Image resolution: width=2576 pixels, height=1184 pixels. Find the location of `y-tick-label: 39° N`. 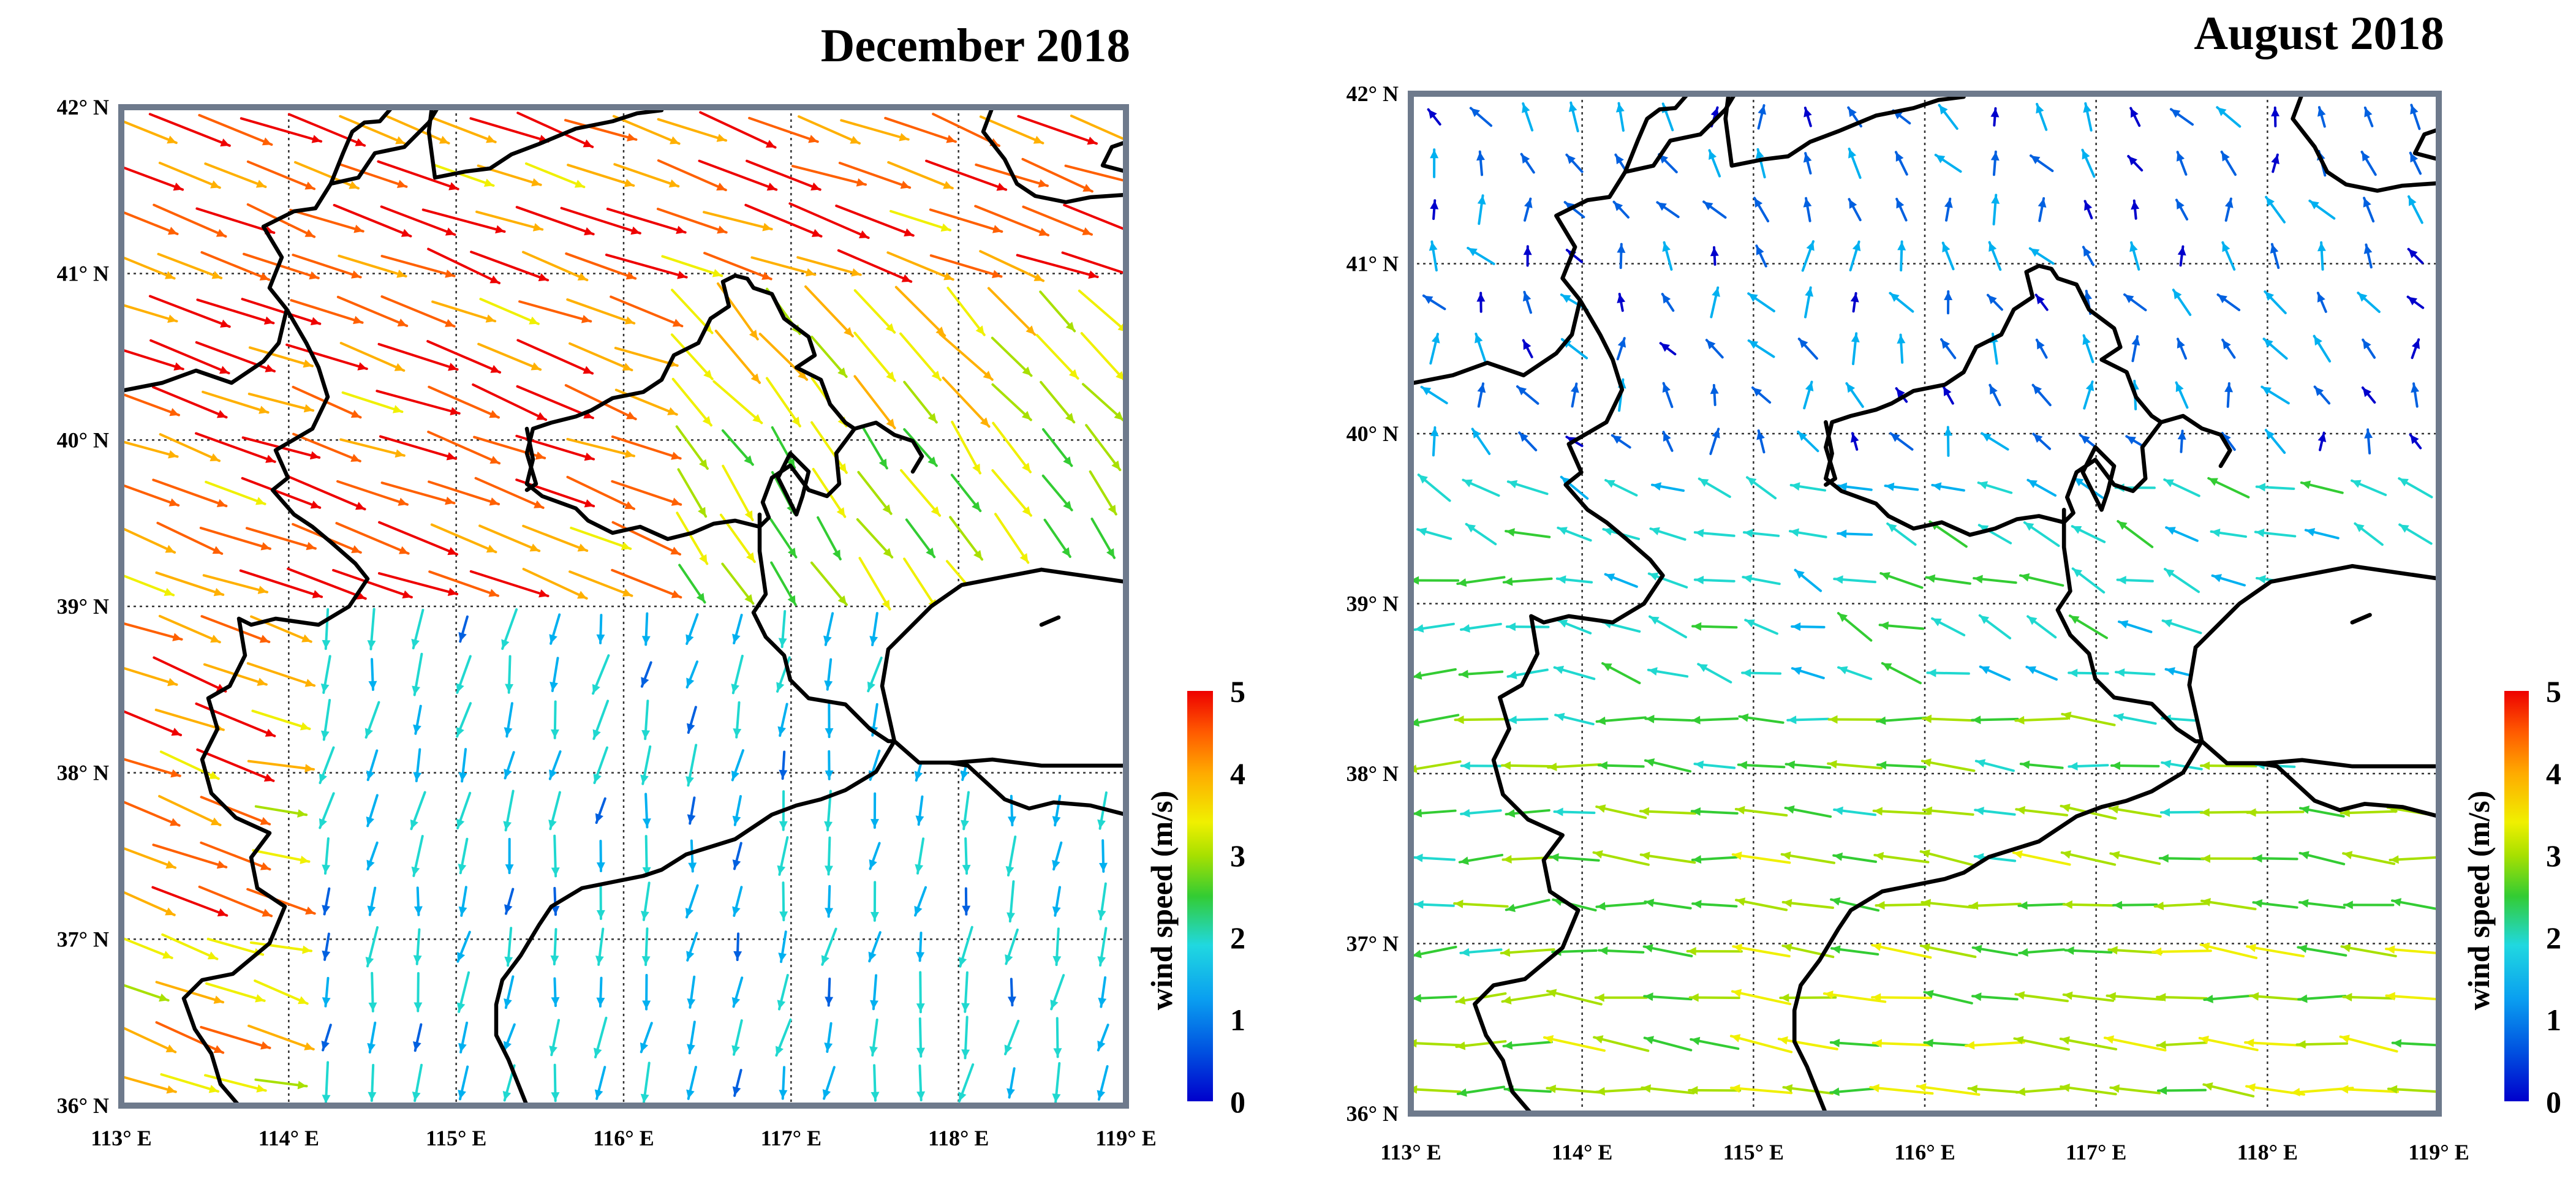

y-tick-label: 39° N is located at coordinates (1373, 604).